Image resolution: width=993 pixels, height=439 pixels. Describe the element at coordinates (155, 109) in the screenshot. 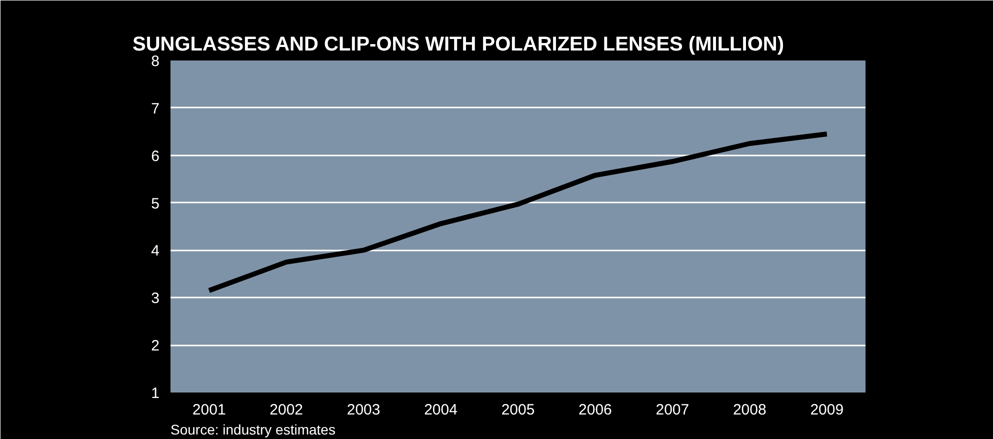

I see `y-tick-label: 7` at that location.